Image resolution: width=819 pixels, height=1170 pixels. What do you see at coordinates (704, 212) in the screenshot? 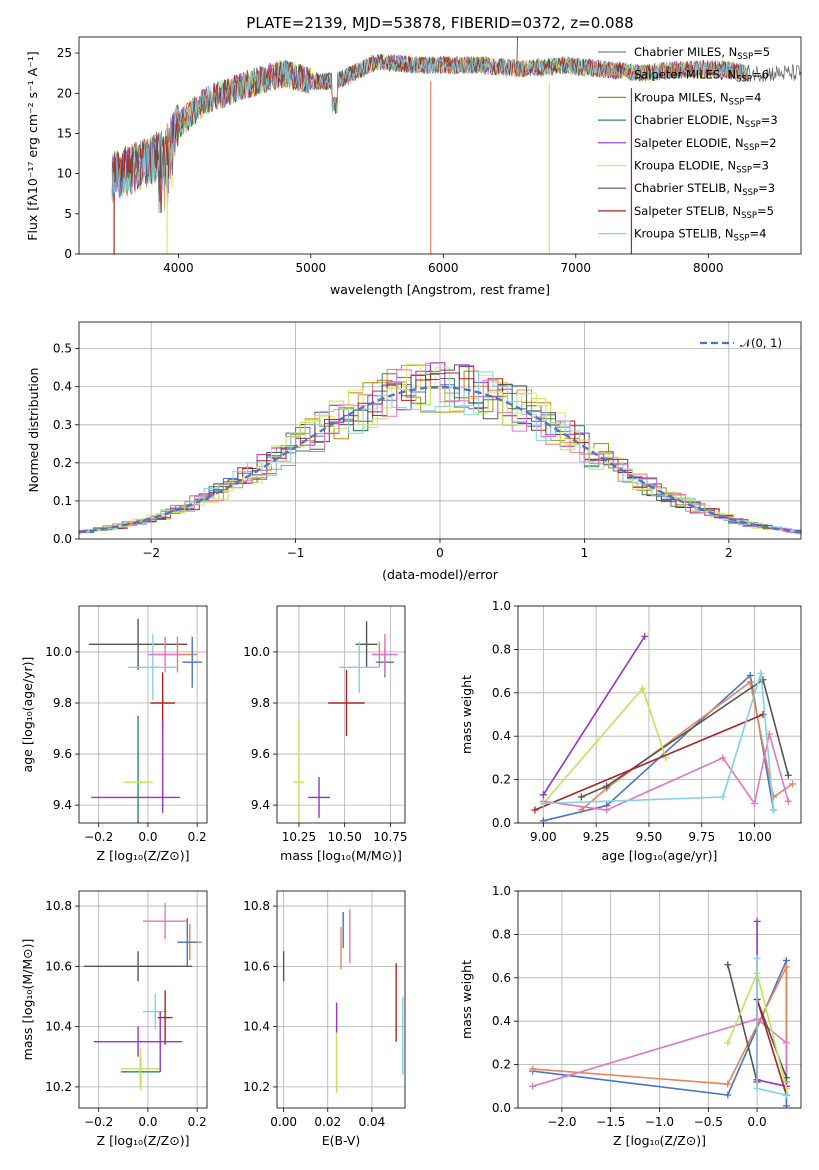
I see `legend-entry: Salpeter STELIB, NSSP=5` at bounding box center [704, 212].